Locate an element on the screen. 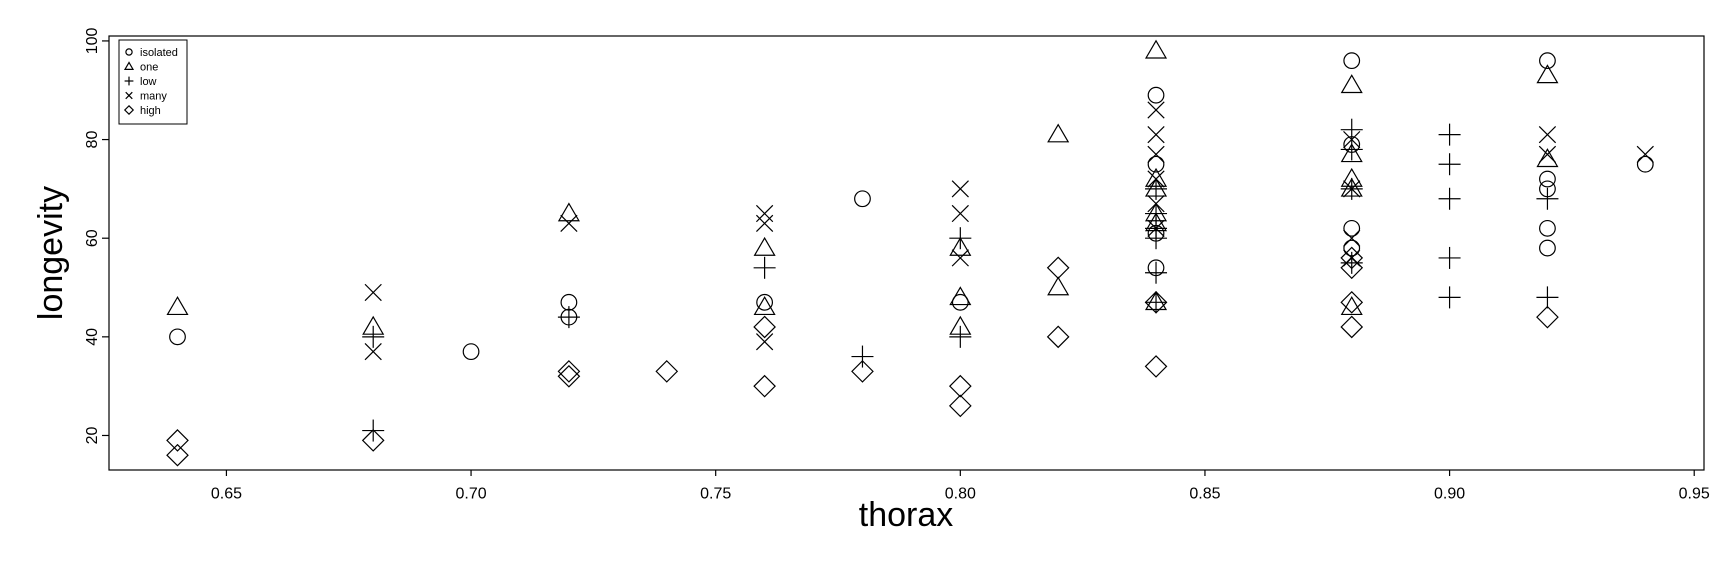 This screenshot has width=1728, height=576. x-tick-label: 0.65 is located at coordinates (226, 493).